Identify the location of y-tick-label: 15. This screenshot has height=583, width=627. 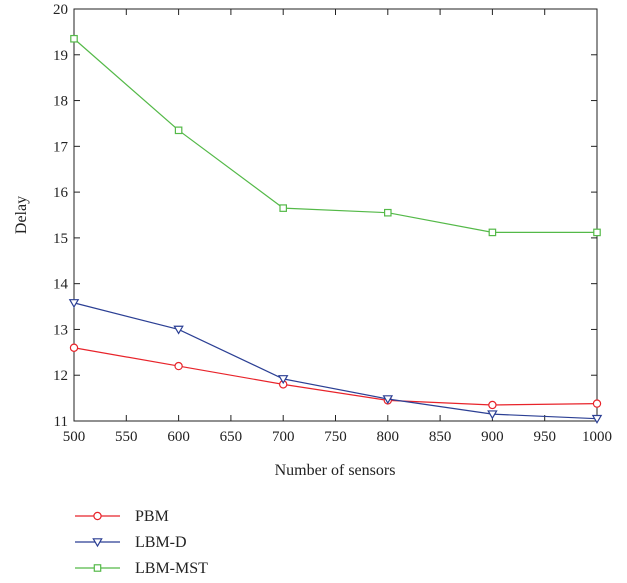
(60, 239).